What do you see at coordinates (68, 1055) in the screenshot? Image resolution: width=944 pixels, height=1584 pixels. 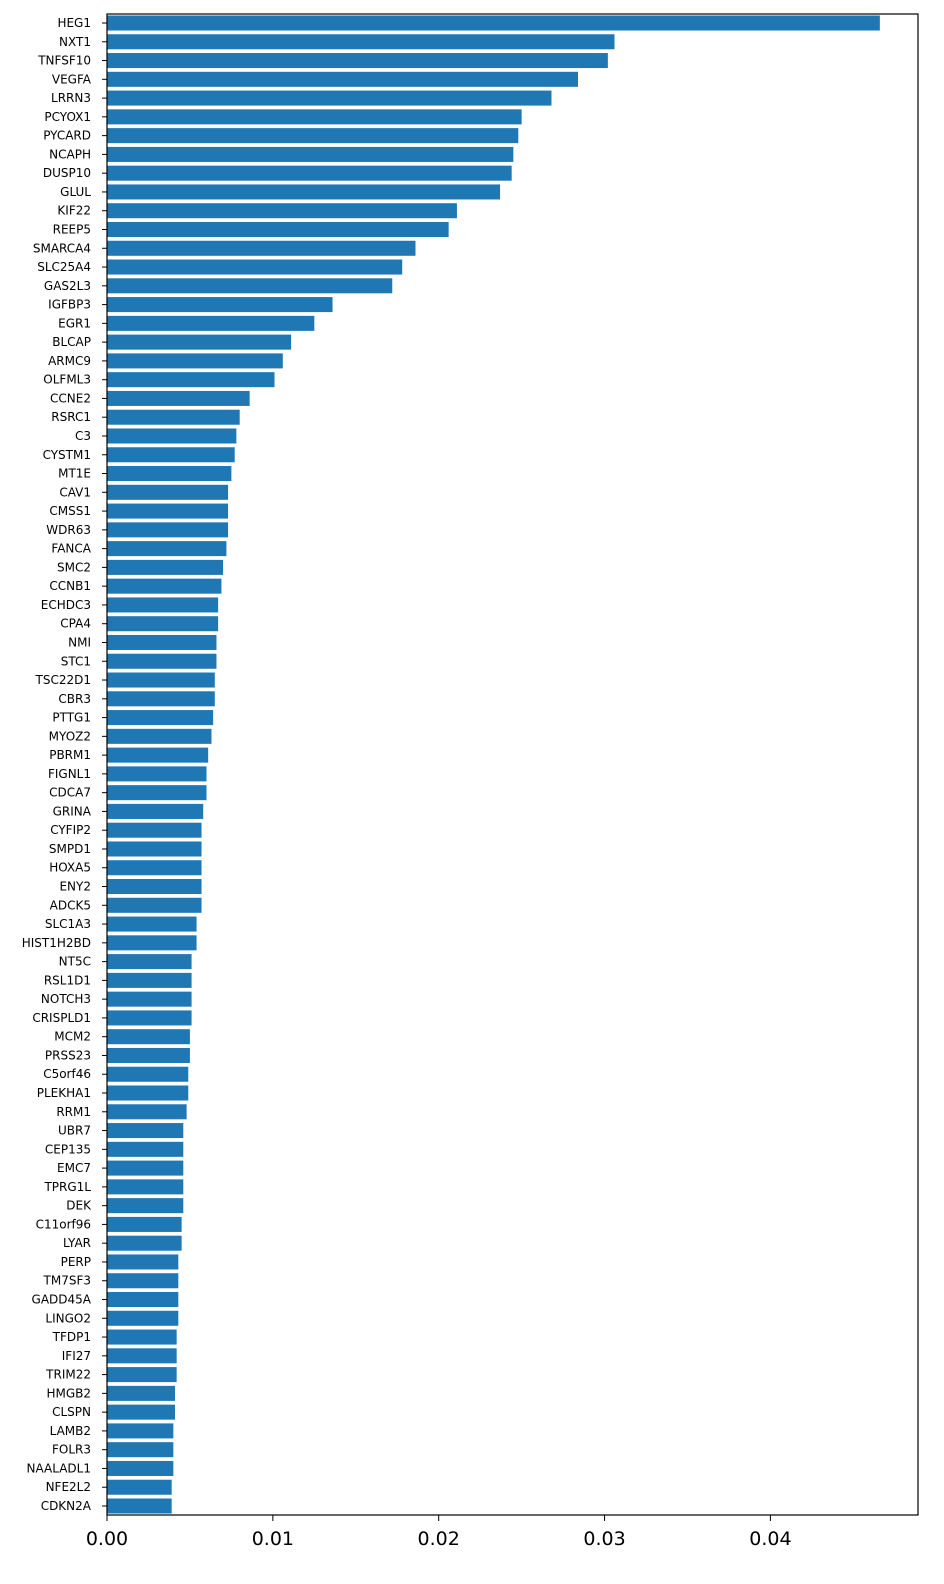 I see `y-tick-label: PRSS23` at bounding box center [68, 1055].